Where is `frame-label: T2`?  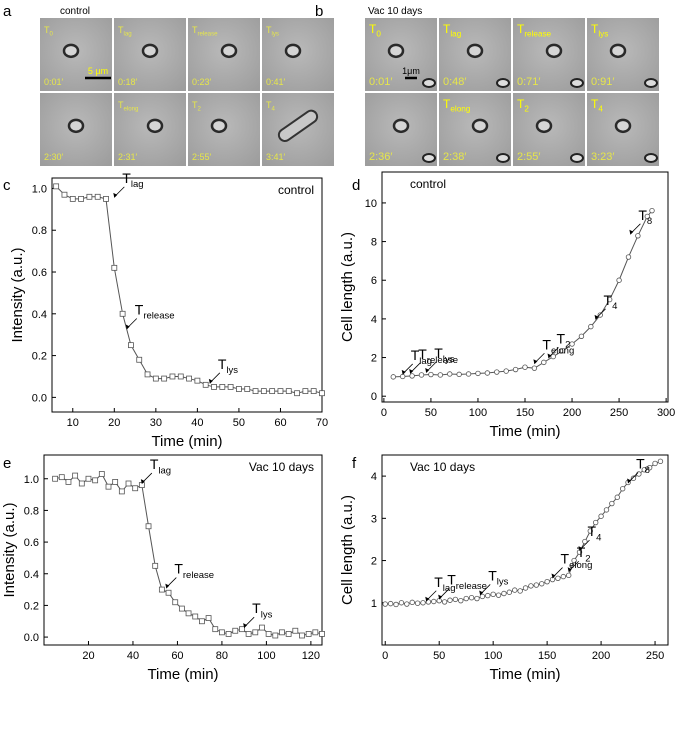
frame-label: T2 is located at coordinates (523, 105).